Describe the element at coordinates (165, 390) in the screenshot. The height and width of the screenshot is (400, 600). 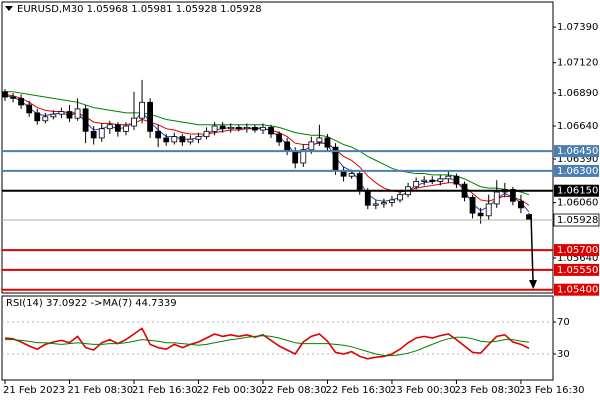
I see `x-tick-label: 21 Feb 16:30` at that location.